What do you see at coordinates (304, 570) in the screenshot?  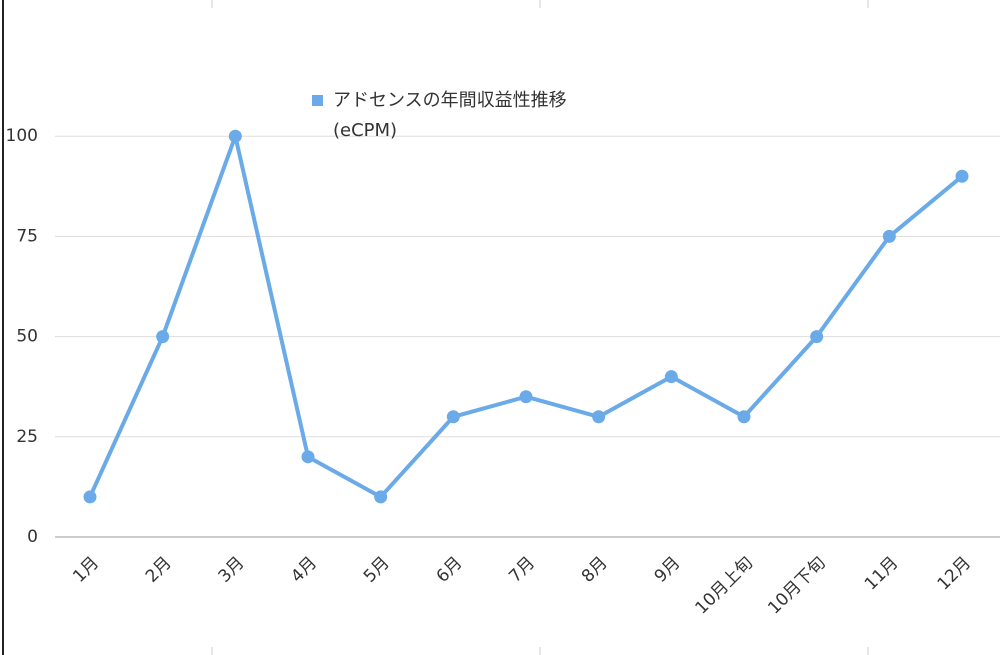 I see `x-tick-label: 4月` at bounding box center [304, 570].